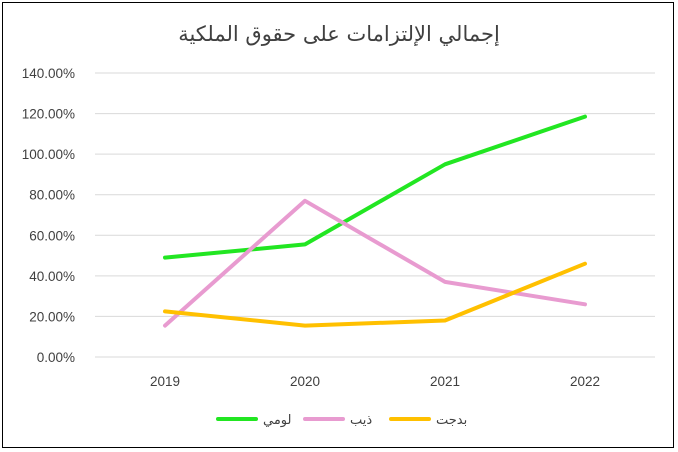 This screenshot has width=678, height=452. What do you see at coordinates (375, 381) in the screenshot?
I see `x-axis-ticks: 2019 2020 2021 2022` at bounding box center [375, 381].